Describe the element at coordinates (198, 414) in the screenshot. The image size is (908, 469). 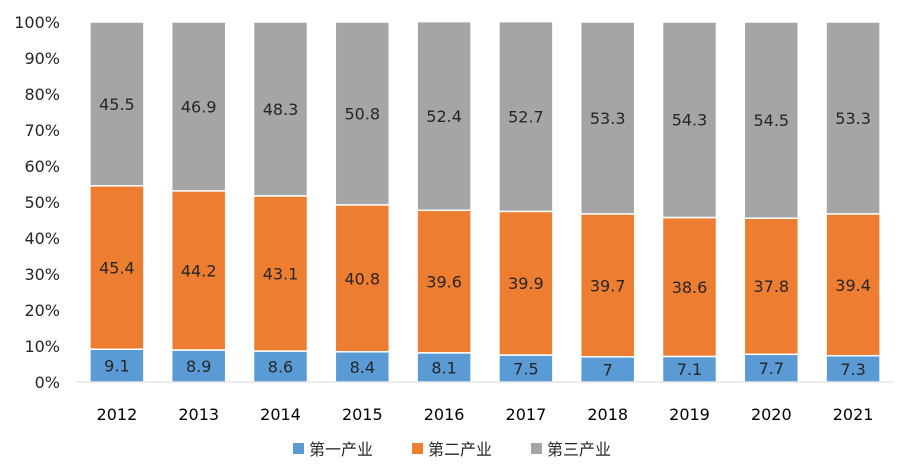
I see `x-tick-label: 2013` at that location.